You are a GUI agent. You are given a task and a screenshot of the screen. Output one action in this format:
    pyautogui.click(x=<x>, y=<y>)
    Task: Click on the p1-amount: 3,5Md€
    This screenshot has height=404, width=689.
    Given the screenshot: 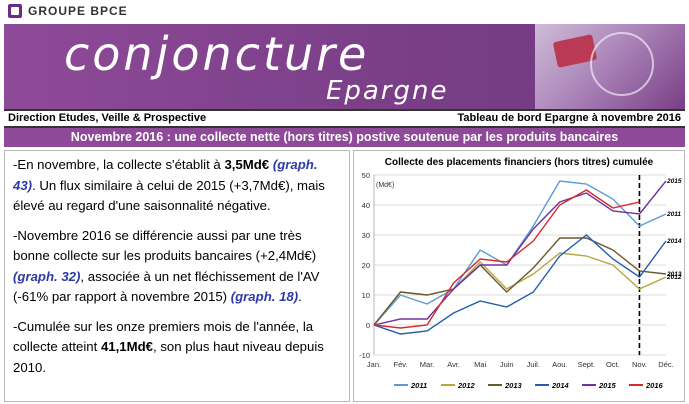 What is the action you would take?
    pyautogui.click(x=247, y=164)
    